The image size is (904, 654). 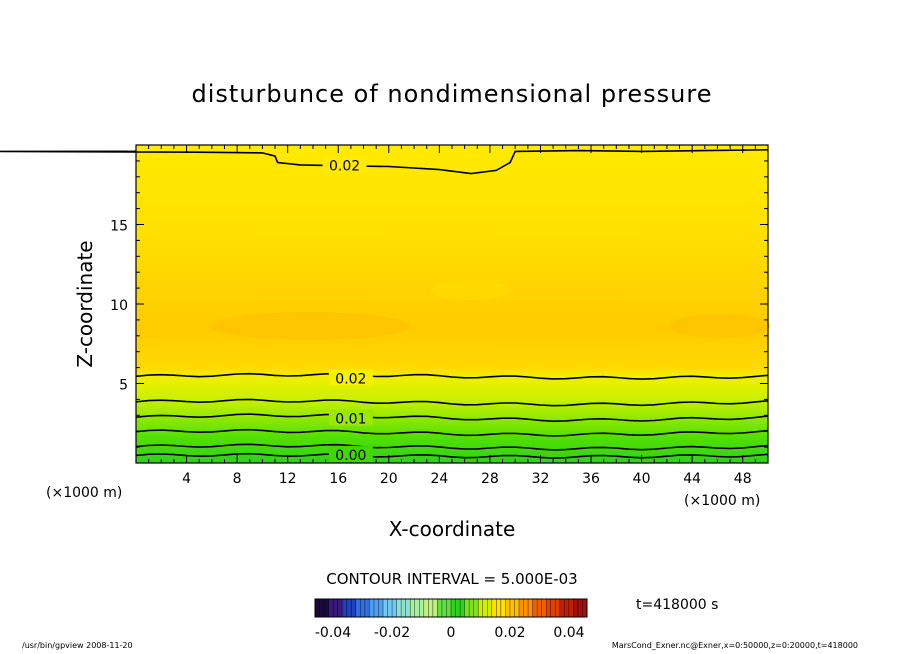 What do you see at coordinates (509, 633) in the screenshot?
I see `colorbar-tick-label: 0.02` at bounding box center [509, 633].